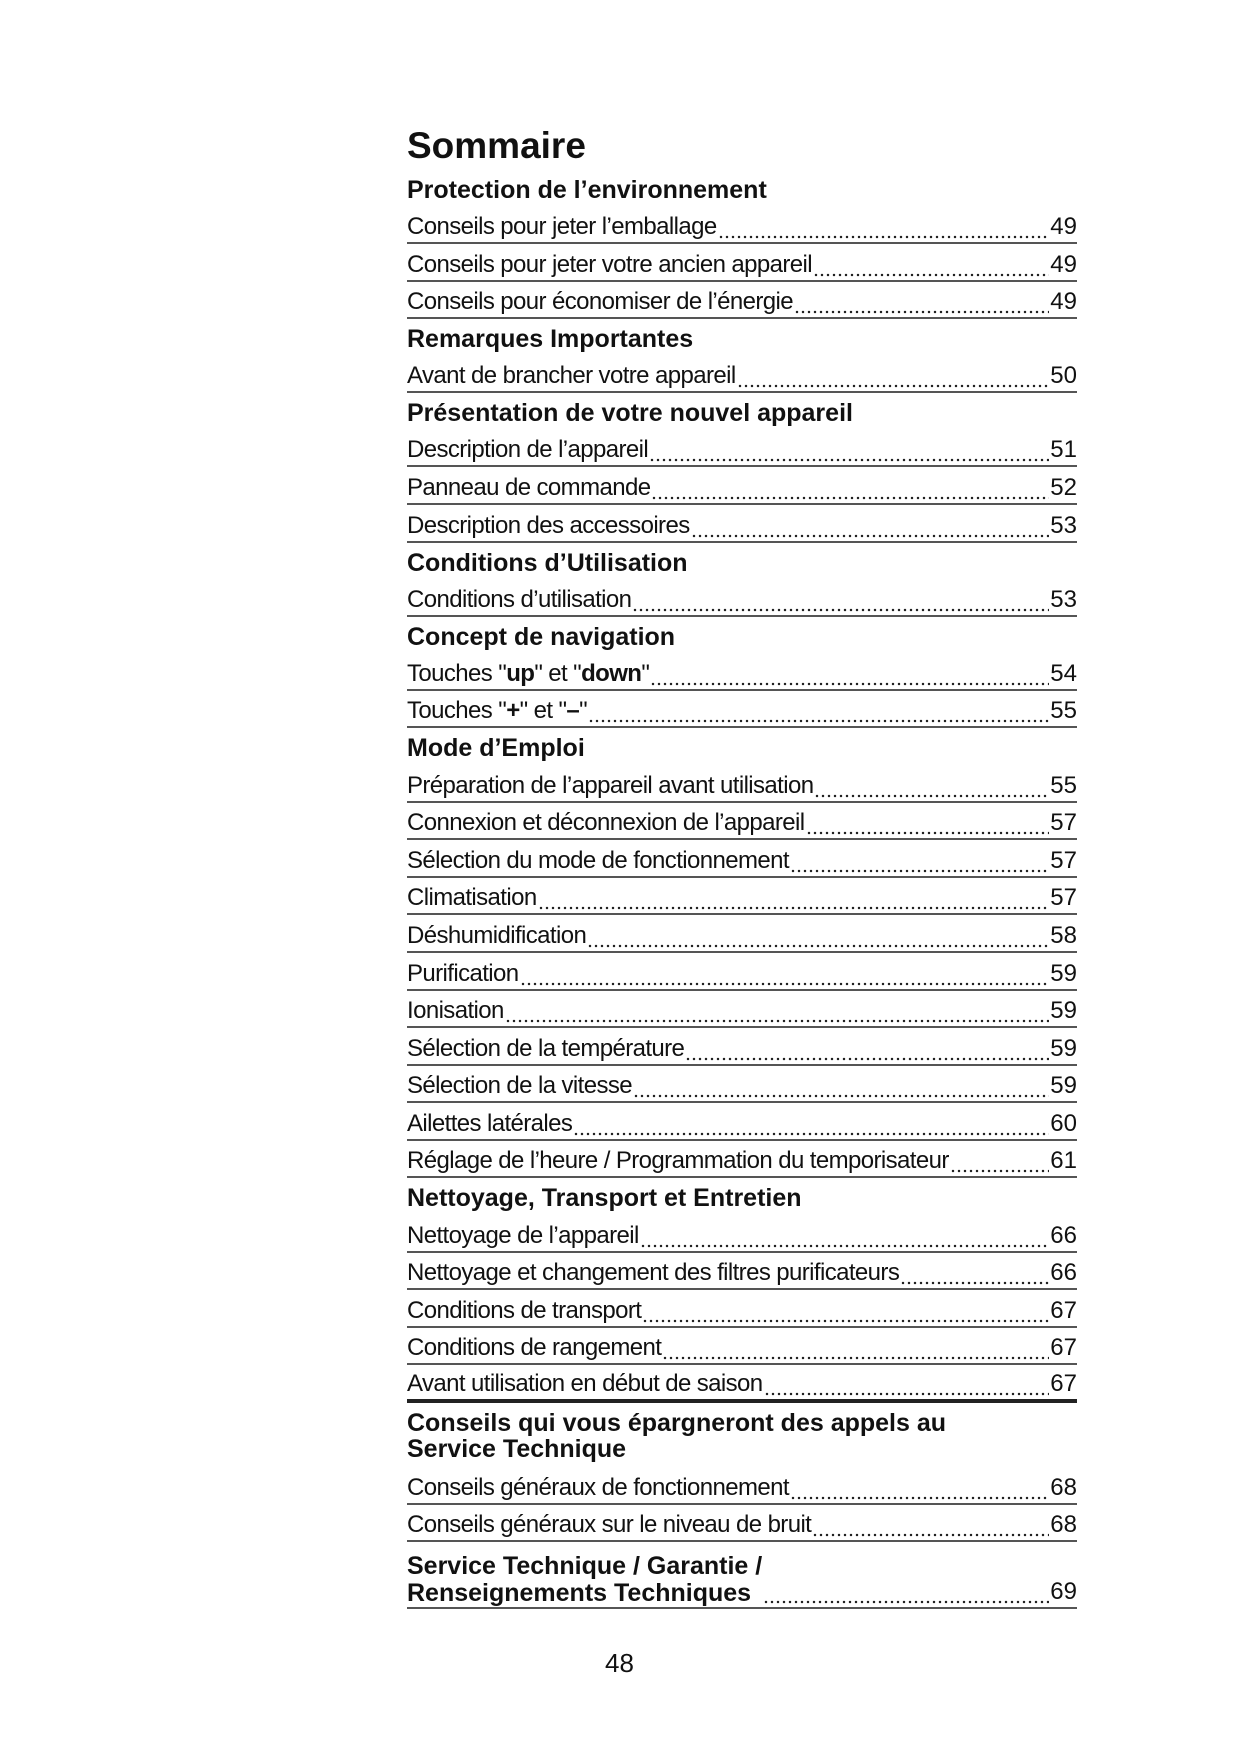  I want to click on entry-label: Climatisation, so click(472, 898).